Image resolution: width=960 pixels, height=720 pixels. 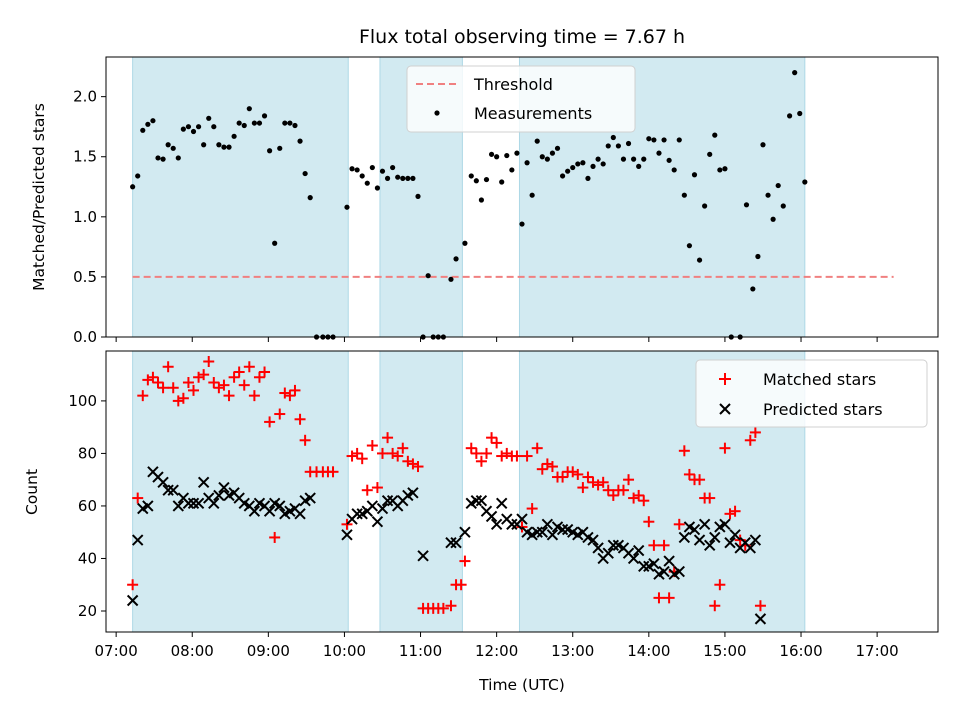 What do you see at coordinates (437, 113) in the screenshot?
I see `legend-measurements-swatch` at bounding box center [437, 113].